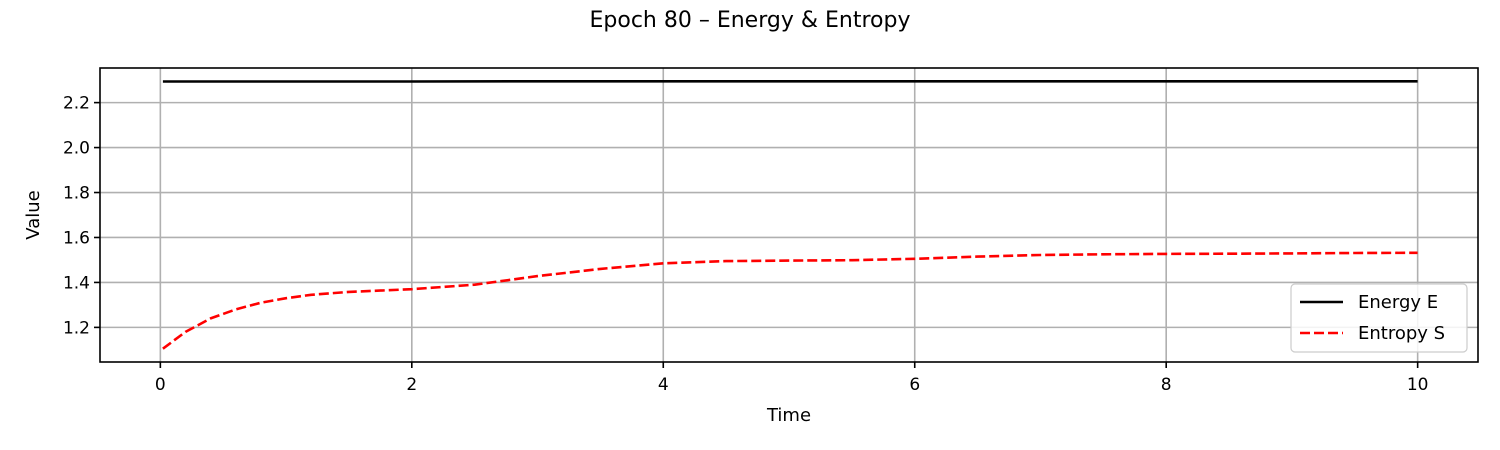 The height and width of the screenshot is (450, 1500). Describe the element at coordinates (914, 385) in the screenshot. I see `x-tick-label: 6` at that location.